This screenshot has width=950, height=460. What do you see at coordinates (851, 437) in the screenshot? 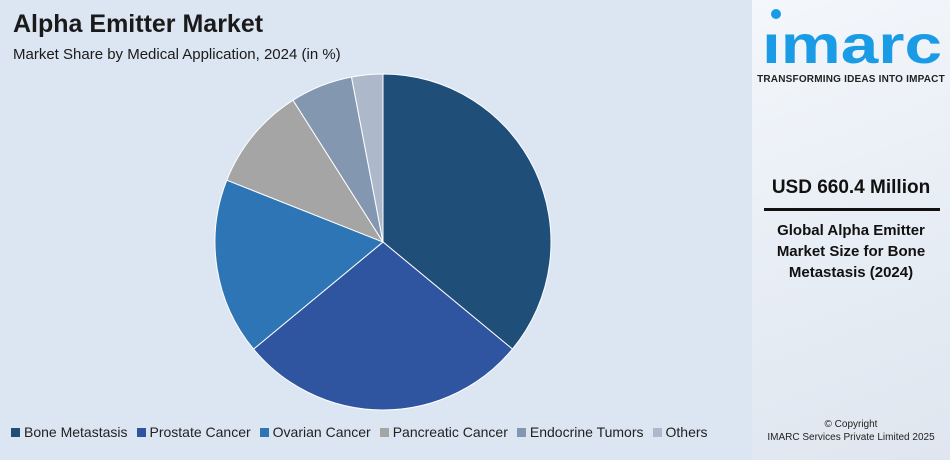
I see `copyright-line-2: IMARC Services Private Limited 2025` at bounding box center [851, 437].